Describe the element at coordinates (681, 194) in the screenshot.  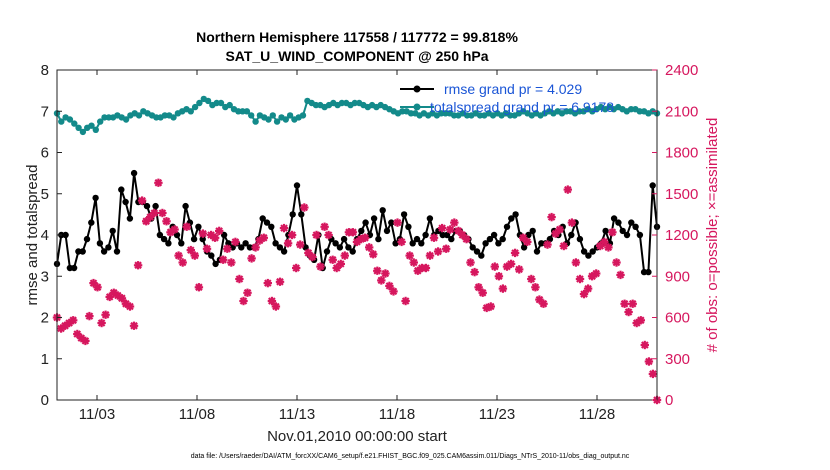
I see `y-tick-label-right: 1500` at that location.